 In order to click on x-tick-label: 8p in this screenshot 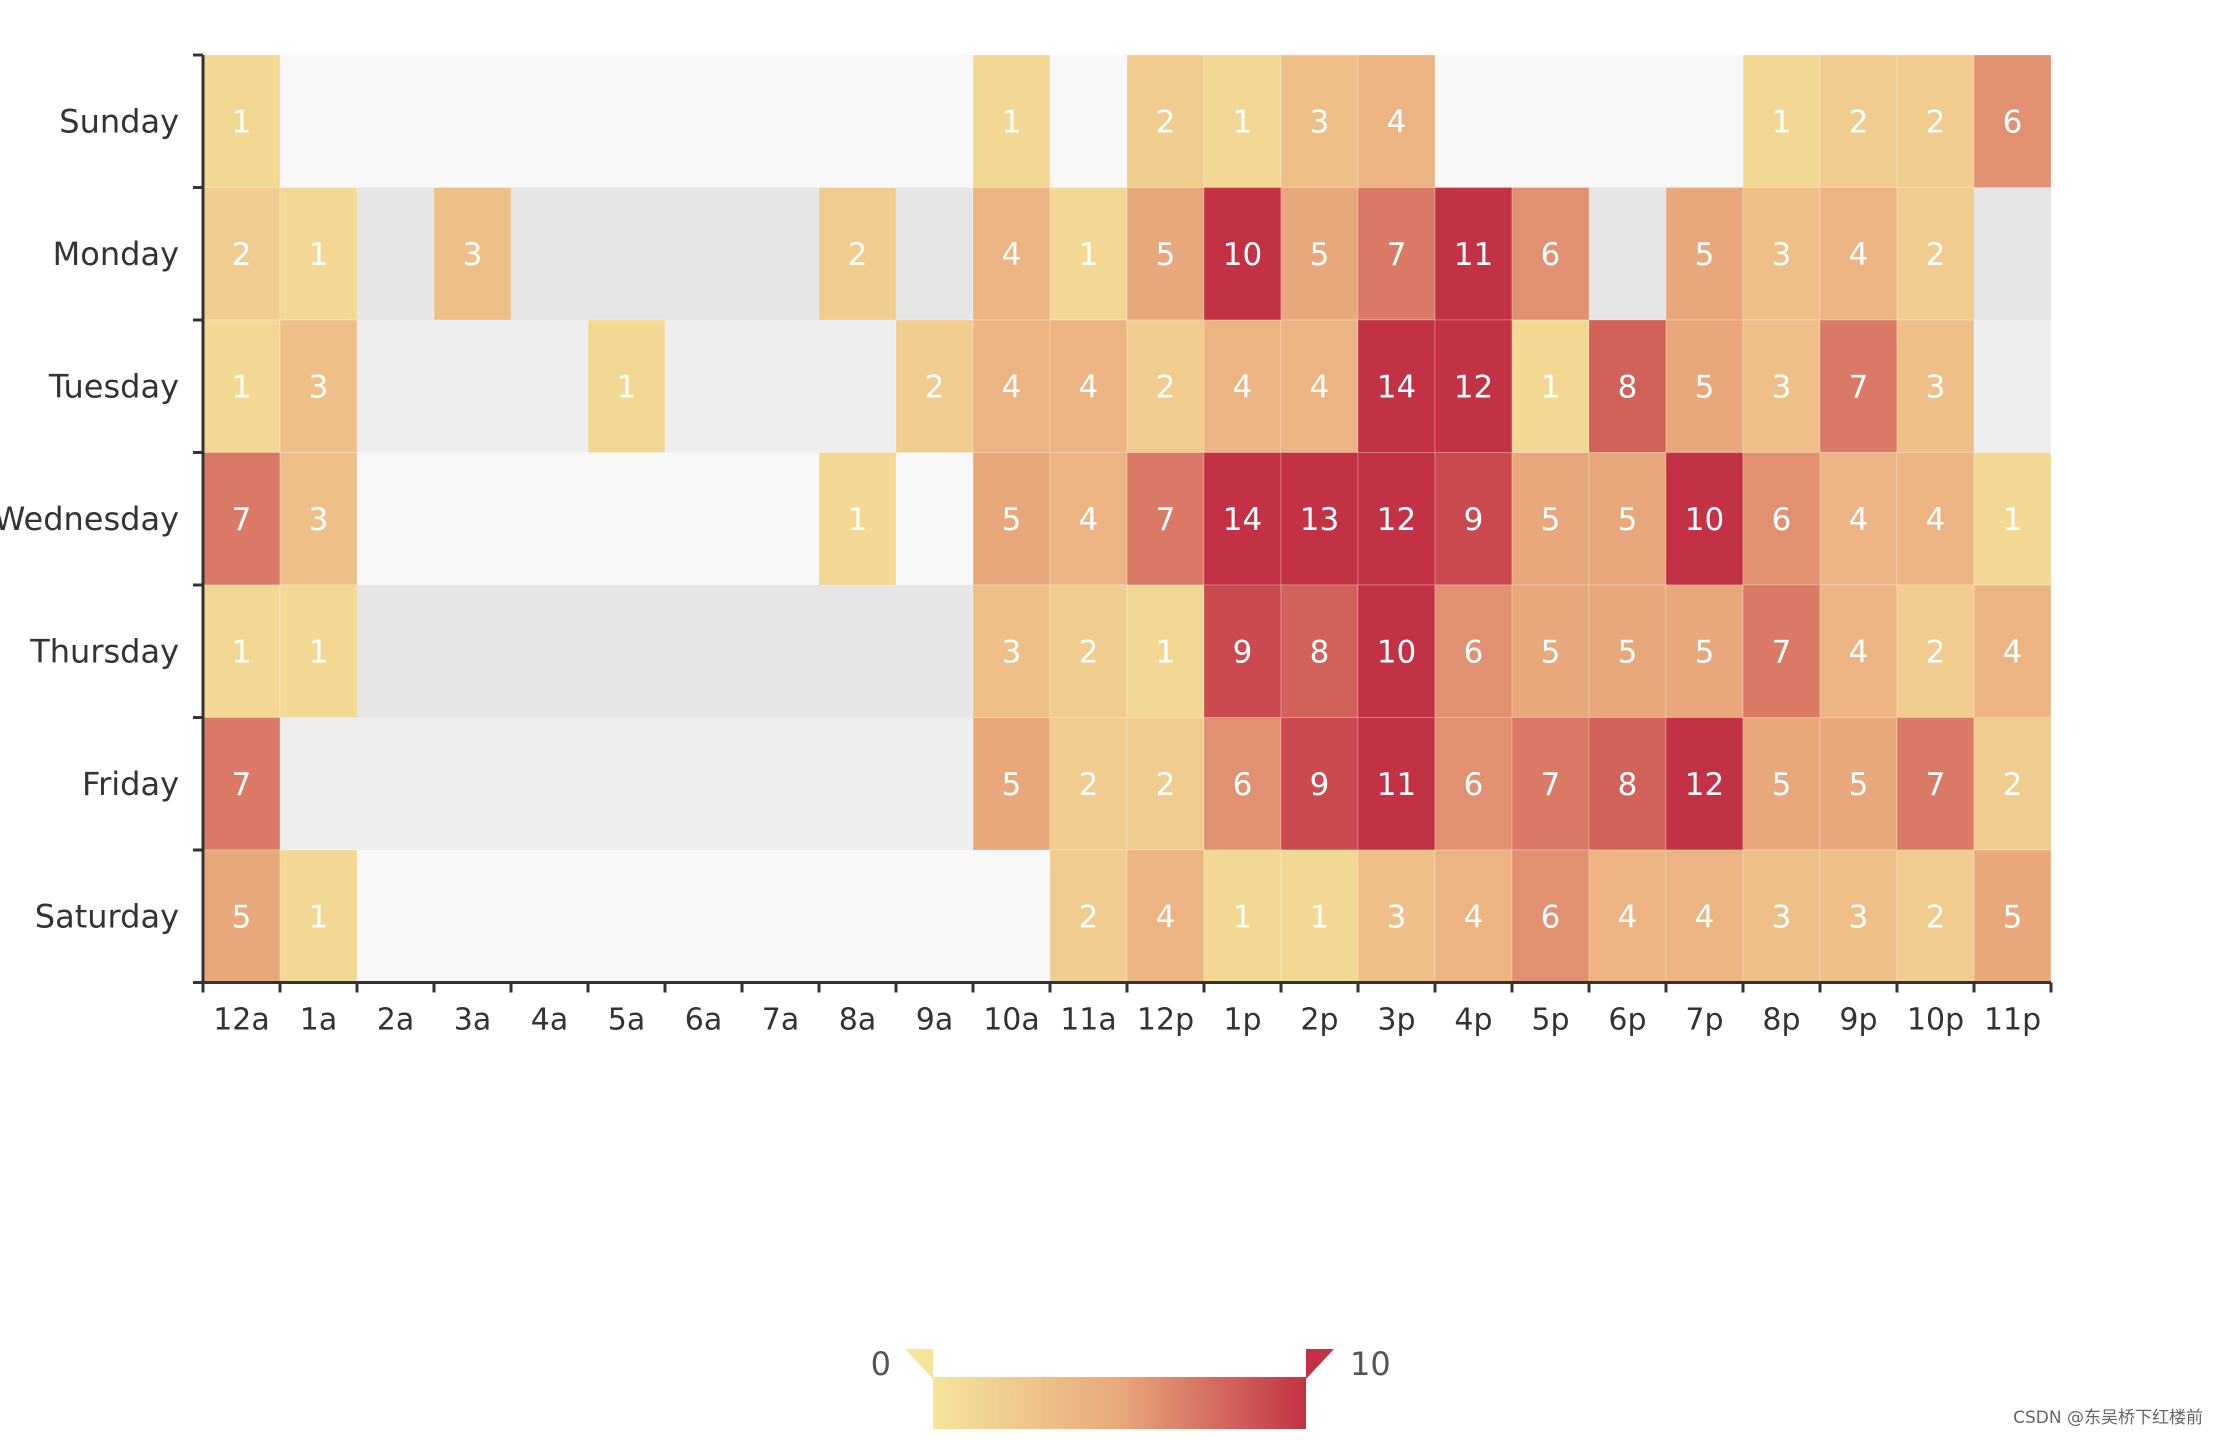, I will do `click(1781, 1020)`.